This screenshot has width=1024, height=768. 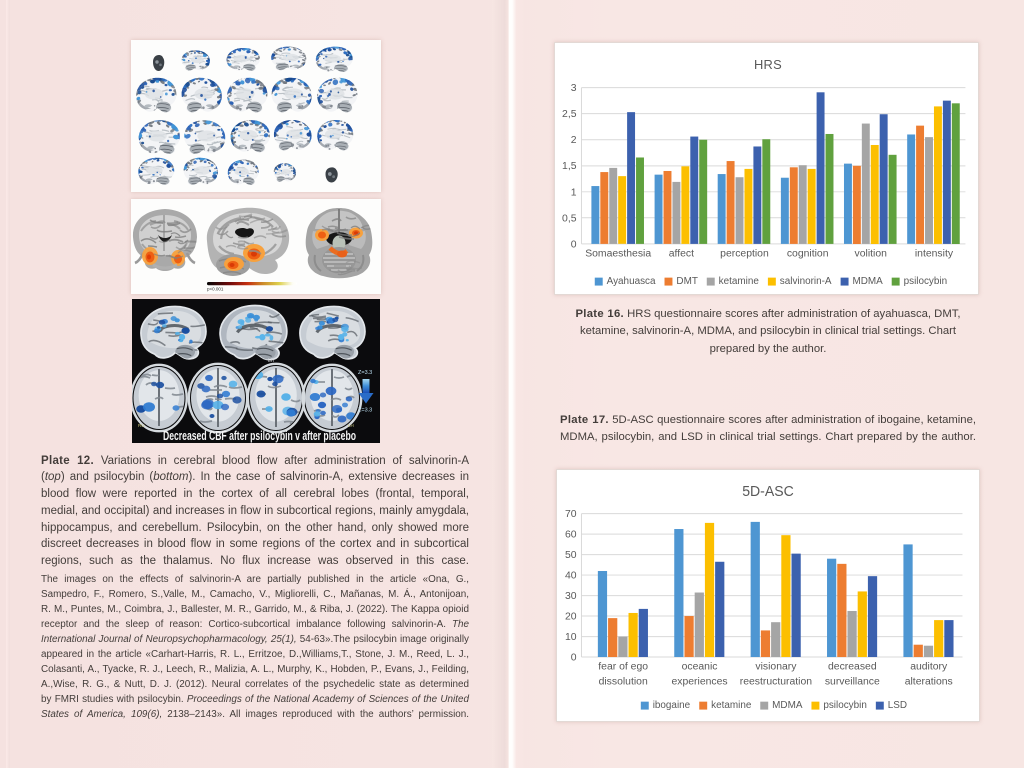 I want to click on svg-text: salvinorin-A, so click(x=806, y=281).